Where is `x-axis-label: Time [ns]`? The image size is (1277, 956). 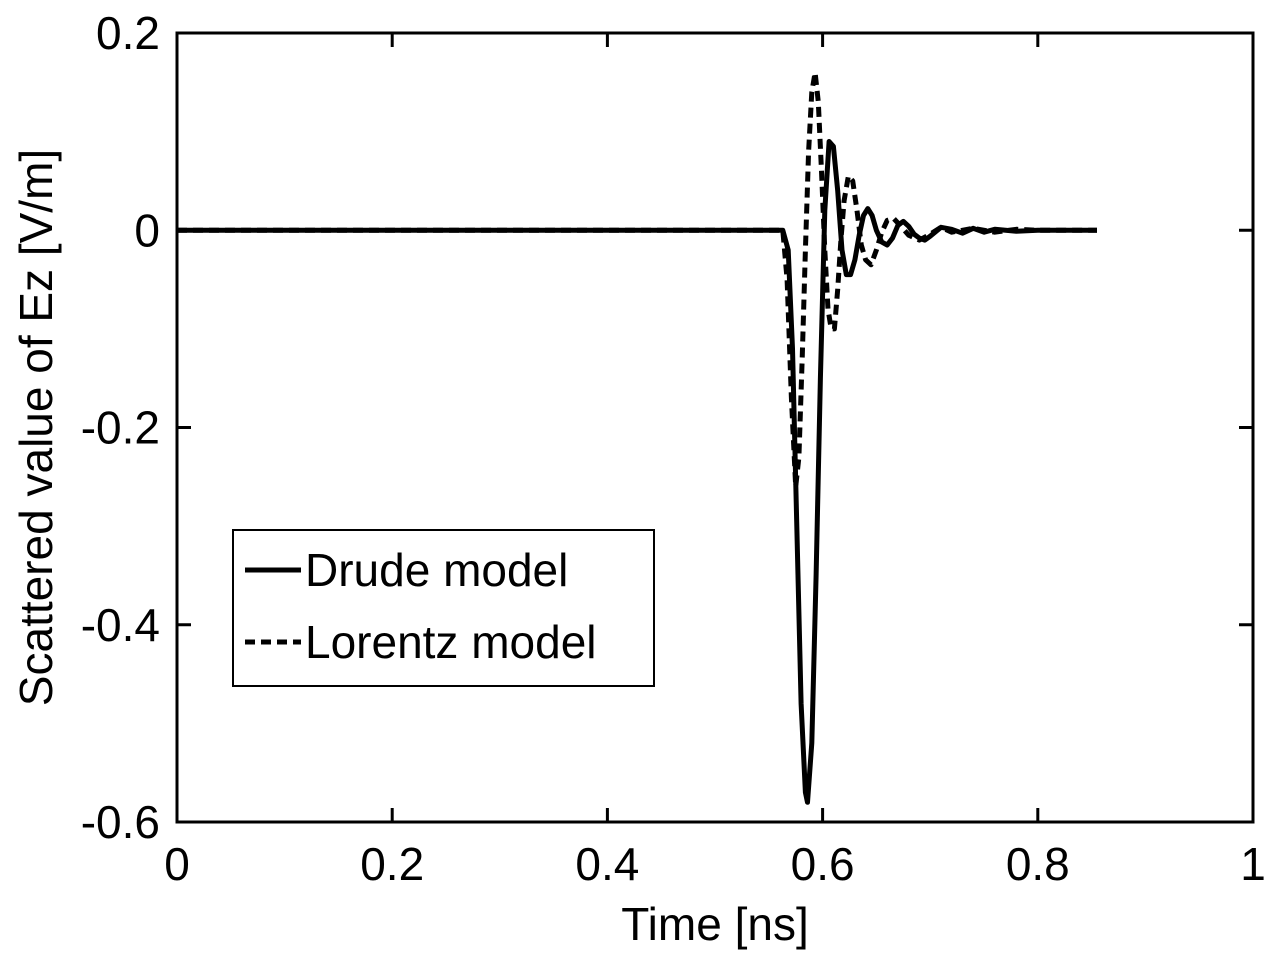 x-axis-label: Time [ns] is located at coordinates (714, 924).